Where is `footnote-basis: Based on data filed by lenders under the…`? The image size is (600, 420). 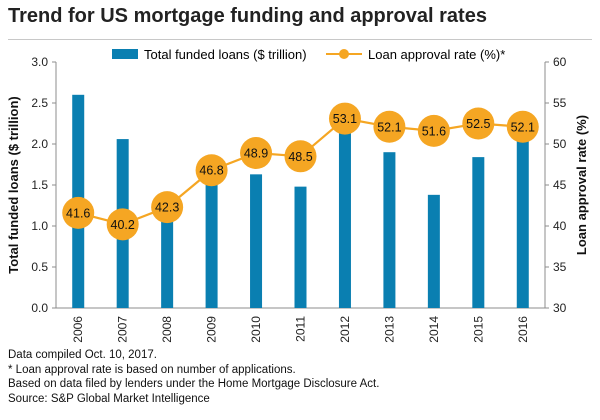 footnote-basis: Based on data filed by lenders under the… is located at coordinates (194, 384).